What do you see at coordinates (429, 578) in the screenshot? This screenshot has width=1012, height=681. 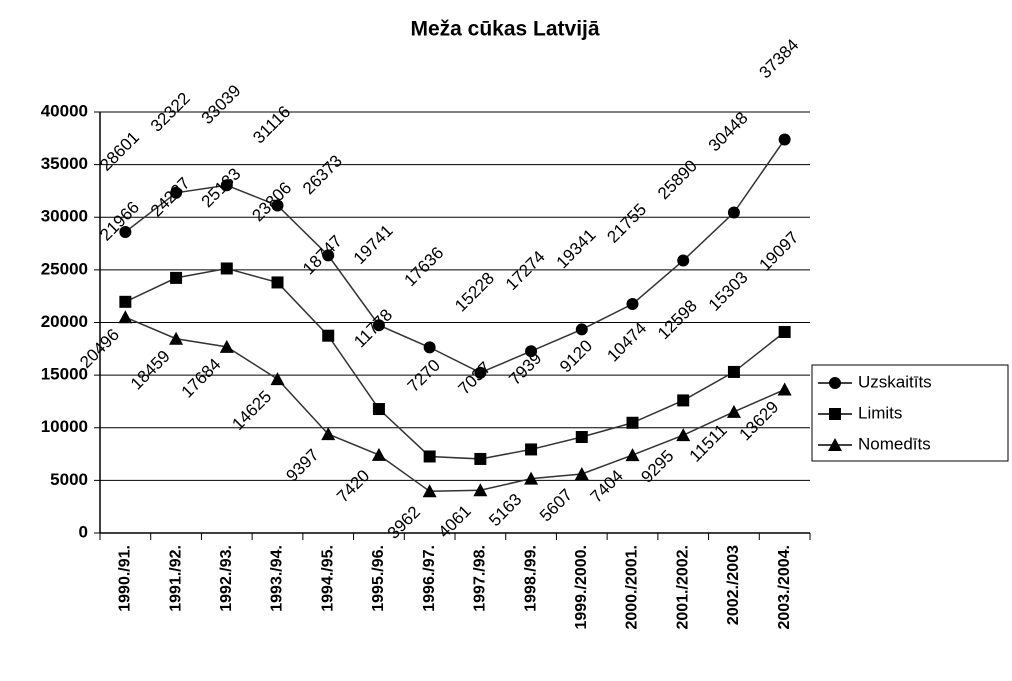 I see `x-tick-label: 1996./97.` at bounding box center [429, 578].